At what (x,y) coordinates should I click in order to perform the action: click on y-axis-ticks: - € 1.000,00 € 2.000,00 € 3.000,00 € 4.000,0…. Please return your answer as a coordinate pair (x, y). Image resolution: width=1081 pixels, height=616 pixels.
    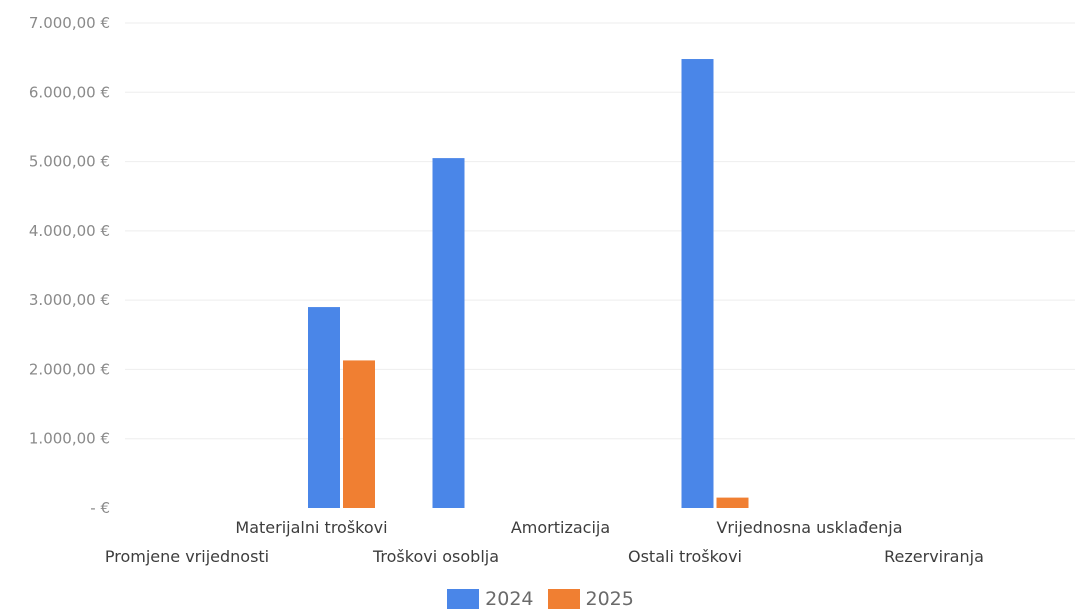
    Looking at the image, I should click on (69, 265).